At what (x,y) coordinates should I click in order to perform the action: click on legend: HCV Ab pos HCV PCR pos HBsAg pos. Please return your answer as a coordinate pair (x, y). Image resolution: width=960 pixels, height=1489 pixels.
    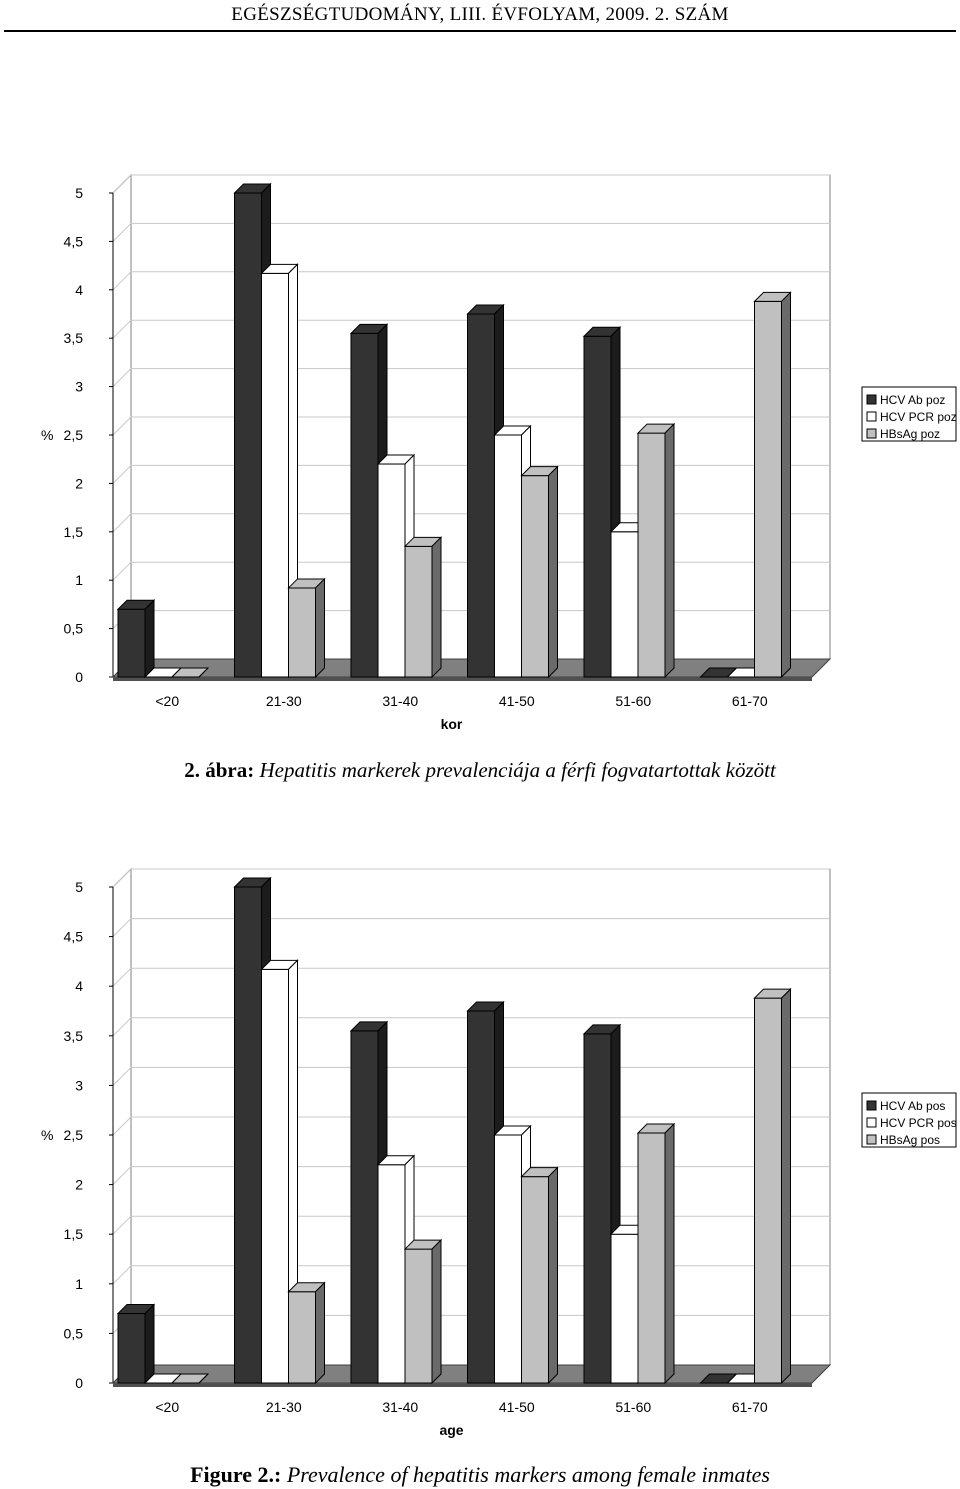
    Looking at the image, I should click on (909, 1120).